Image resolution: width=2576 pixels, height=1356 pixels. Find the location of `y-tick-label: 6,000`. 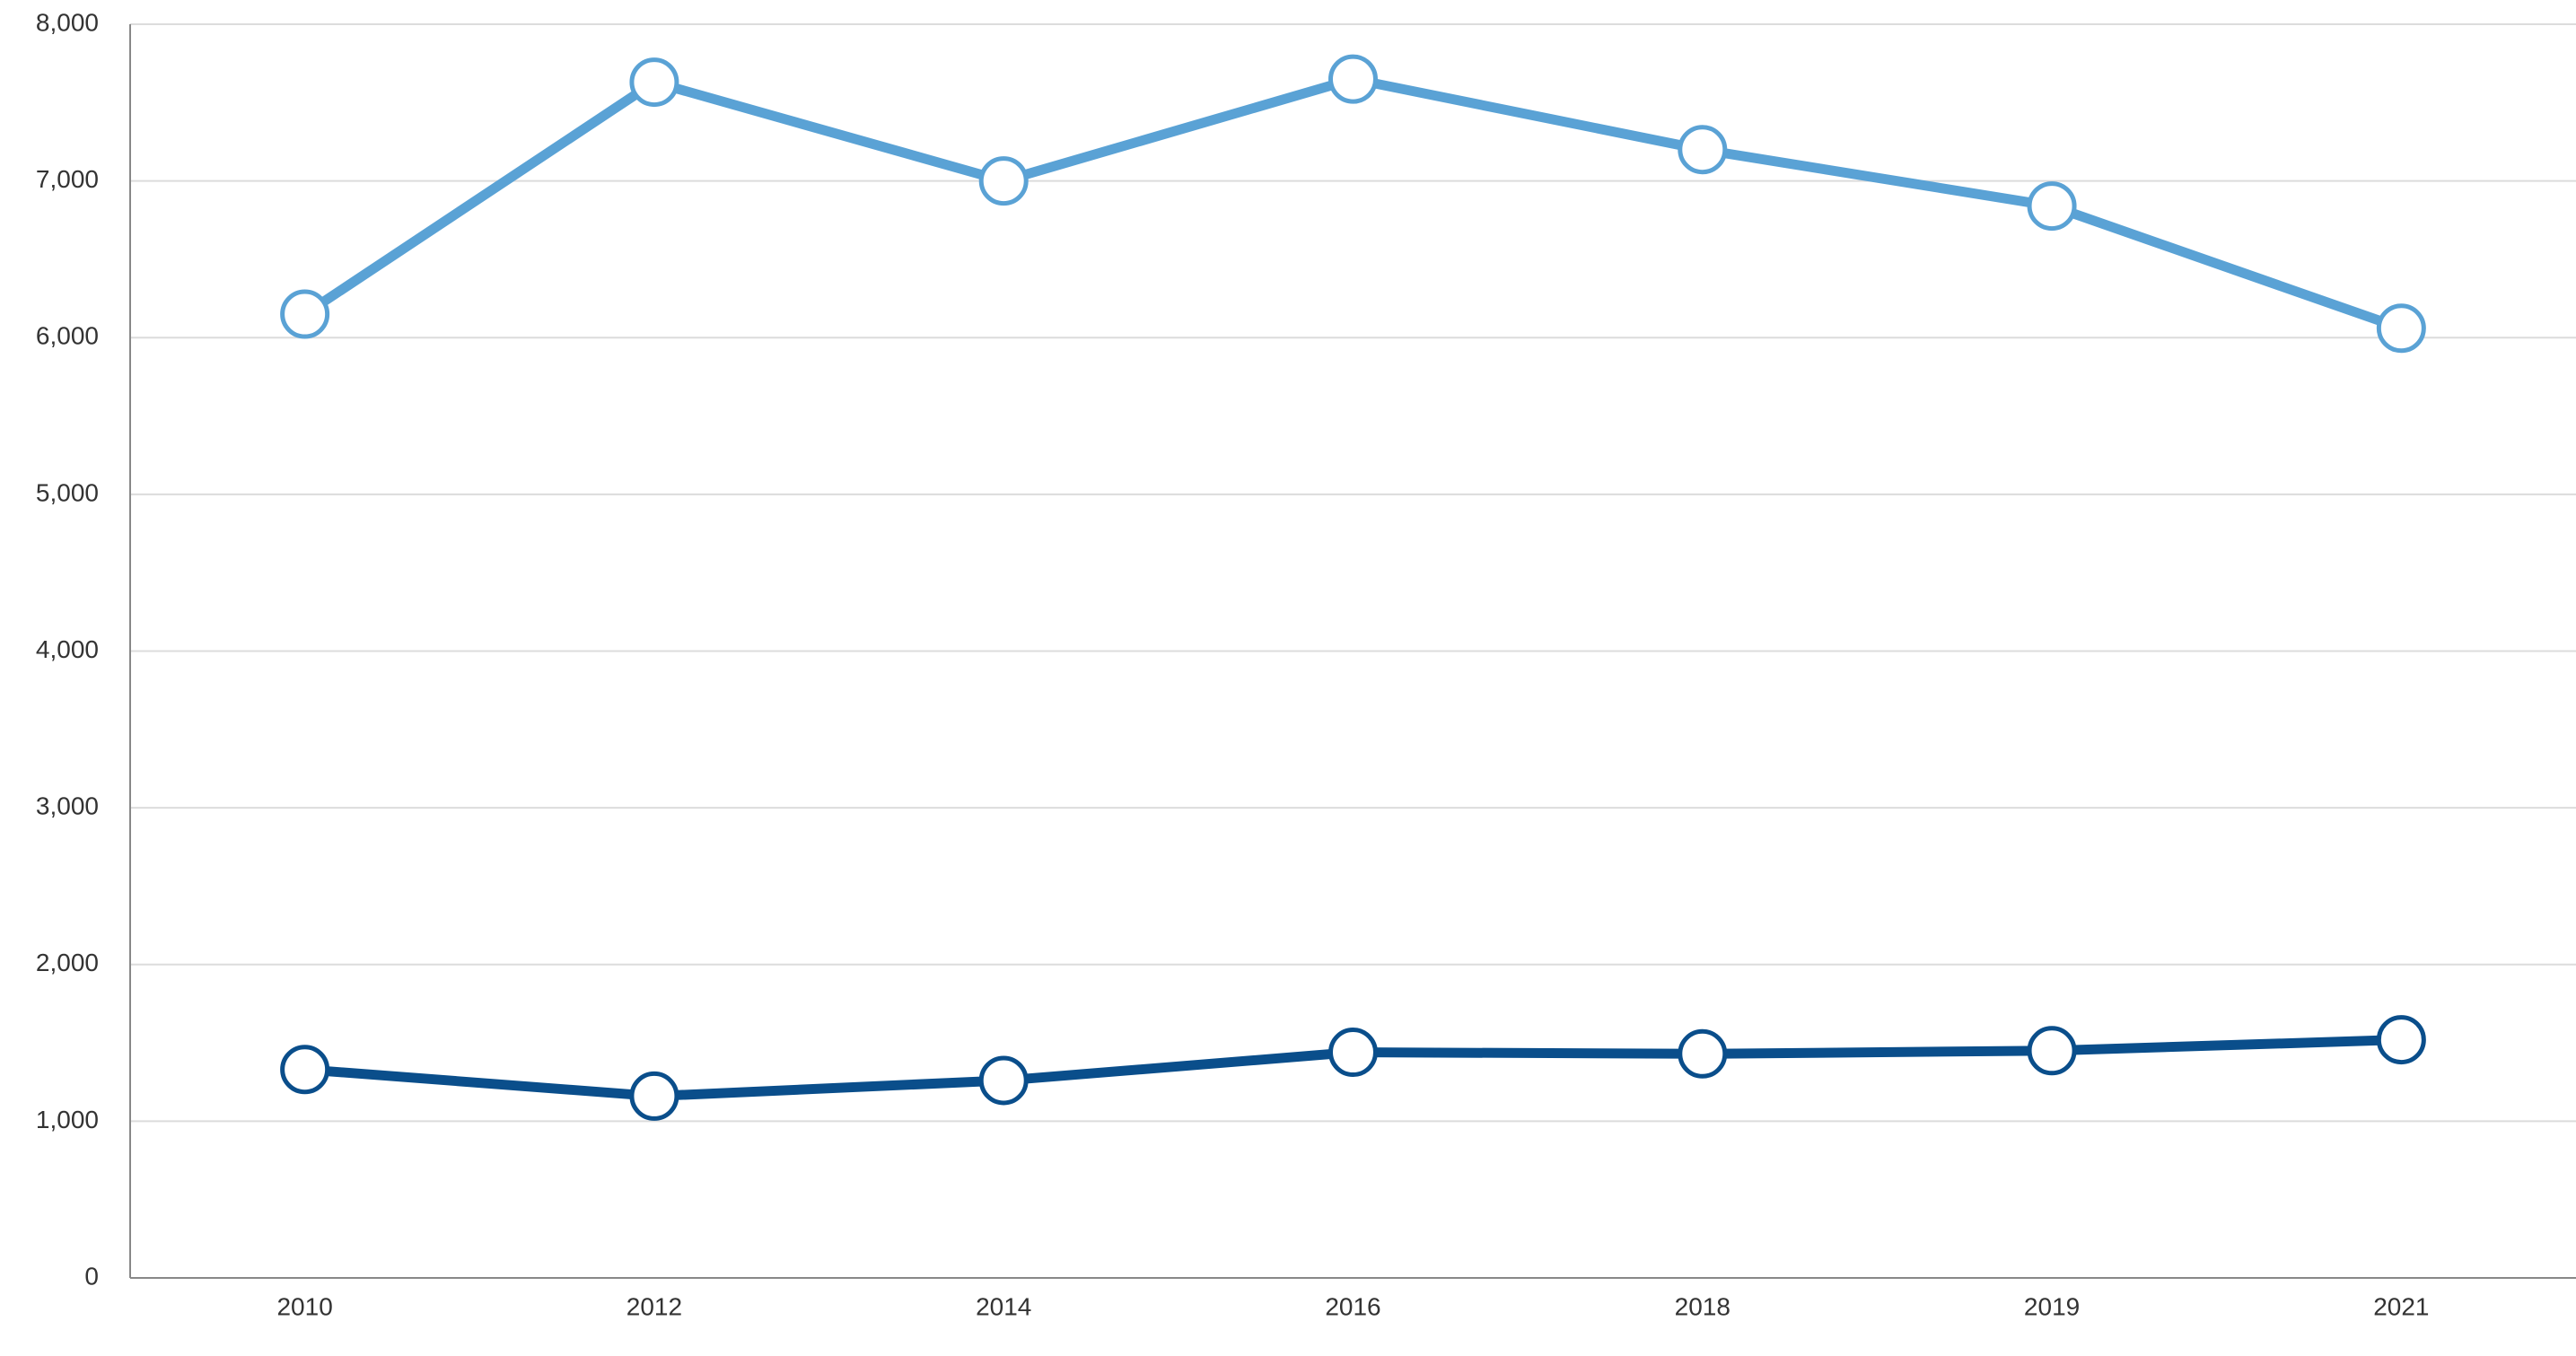

y-tick-label: 6,000 is located at coordinates (67, 336).